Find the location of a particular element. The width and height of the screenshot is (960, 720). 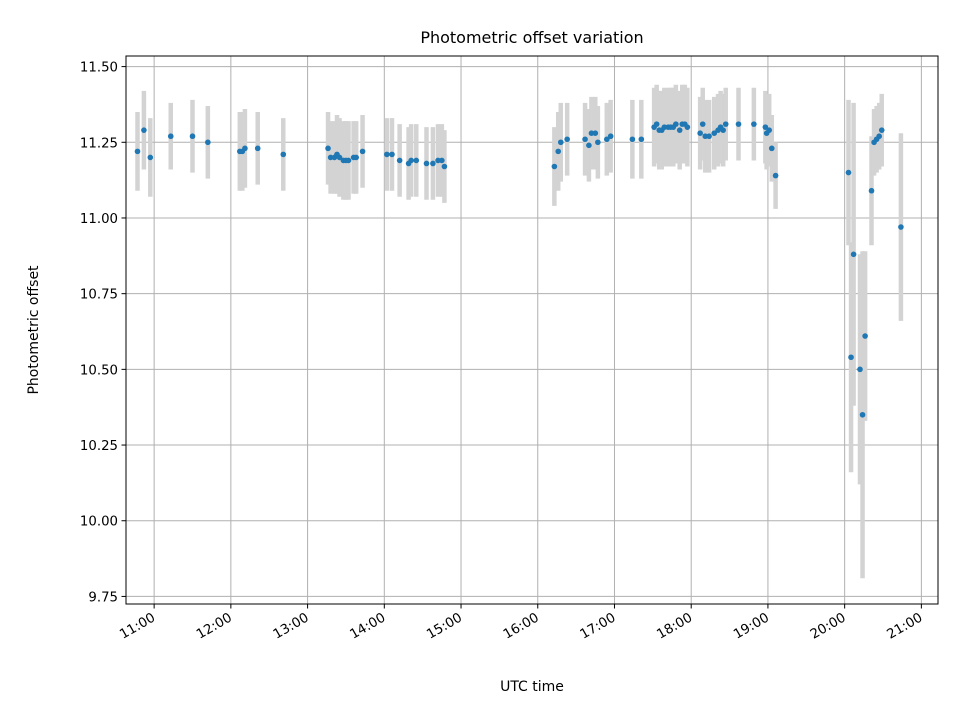

chart-title: Photometric offset variation is located at coordinates (531, 37).